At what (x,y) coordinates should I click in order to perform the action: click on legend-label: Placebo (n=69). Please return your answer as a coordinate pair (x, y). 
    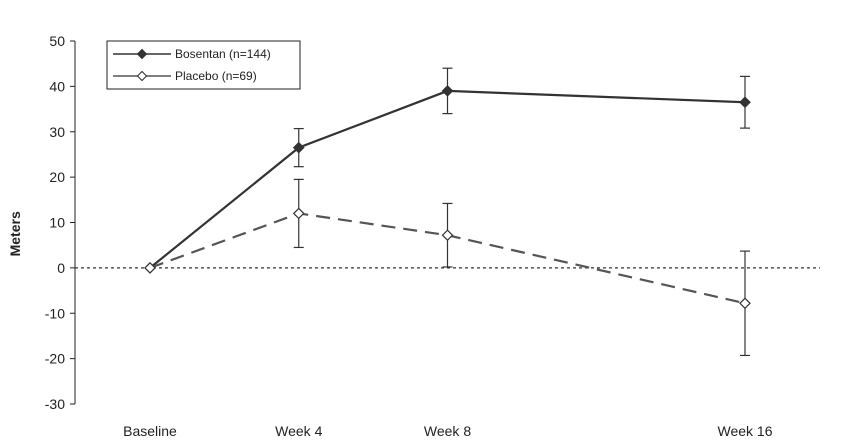
    Looking at the image, I should click on (216, 76).